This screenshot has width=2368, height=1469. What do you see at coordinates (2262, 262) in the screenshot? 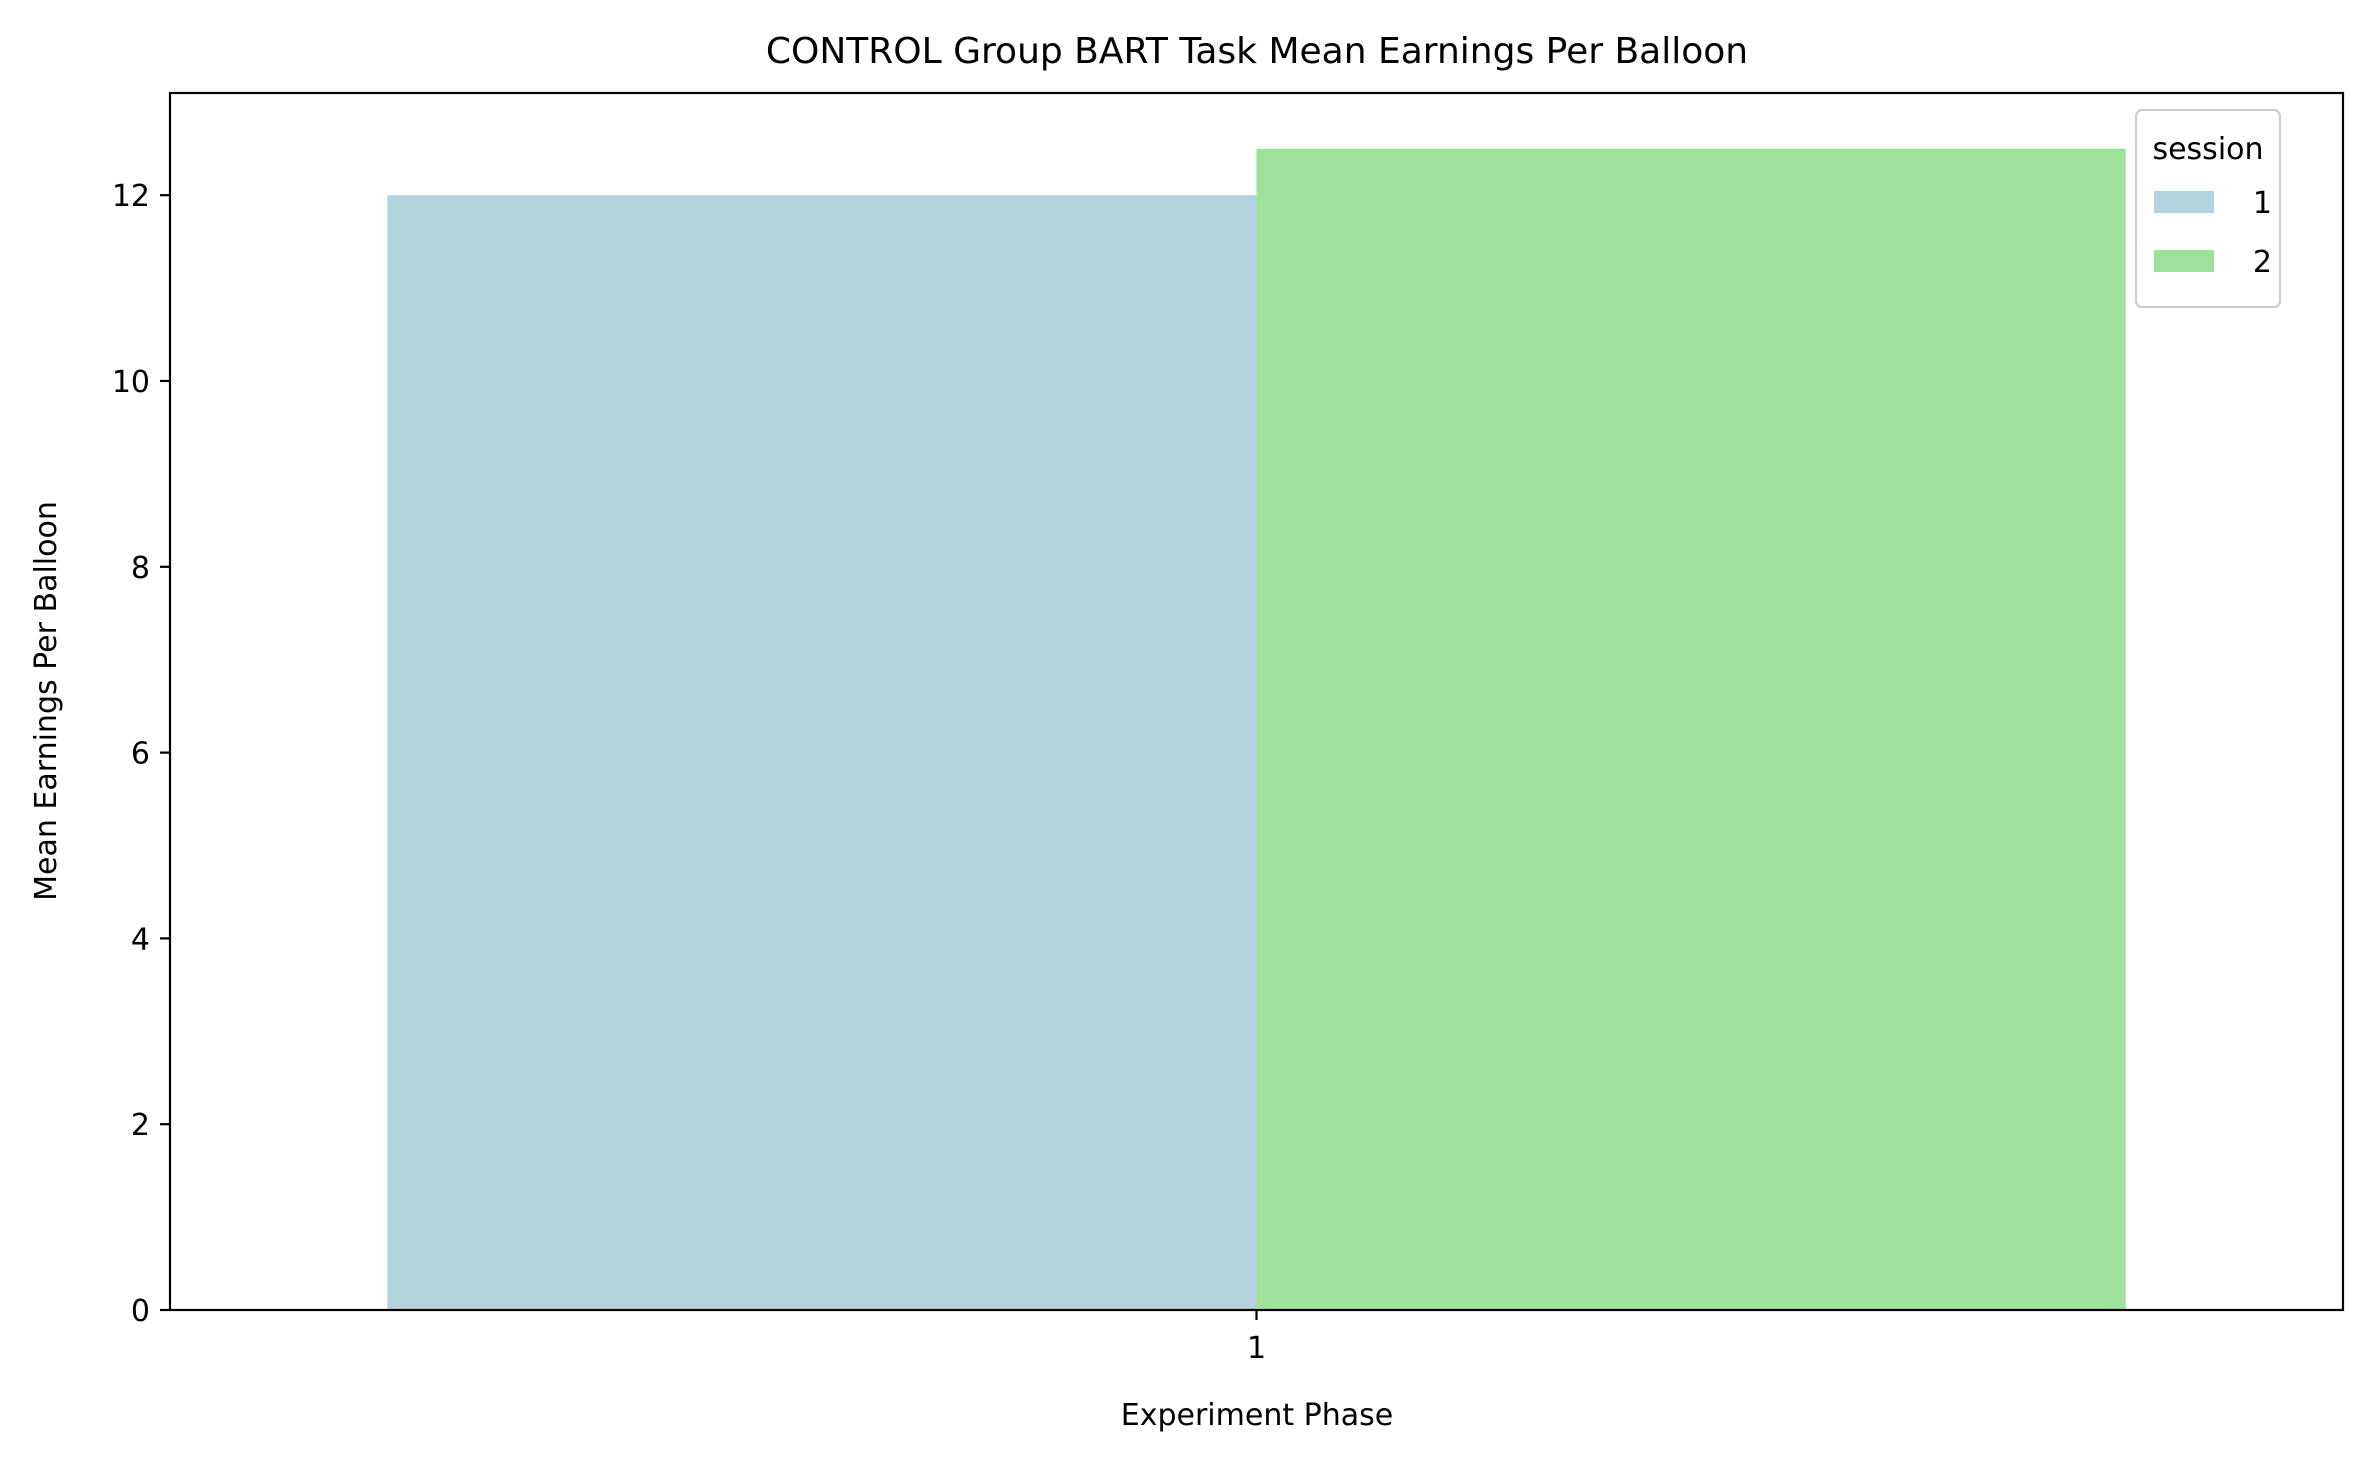
I see `legend-label-session-2: 2` at bounding box center [2262, 262].